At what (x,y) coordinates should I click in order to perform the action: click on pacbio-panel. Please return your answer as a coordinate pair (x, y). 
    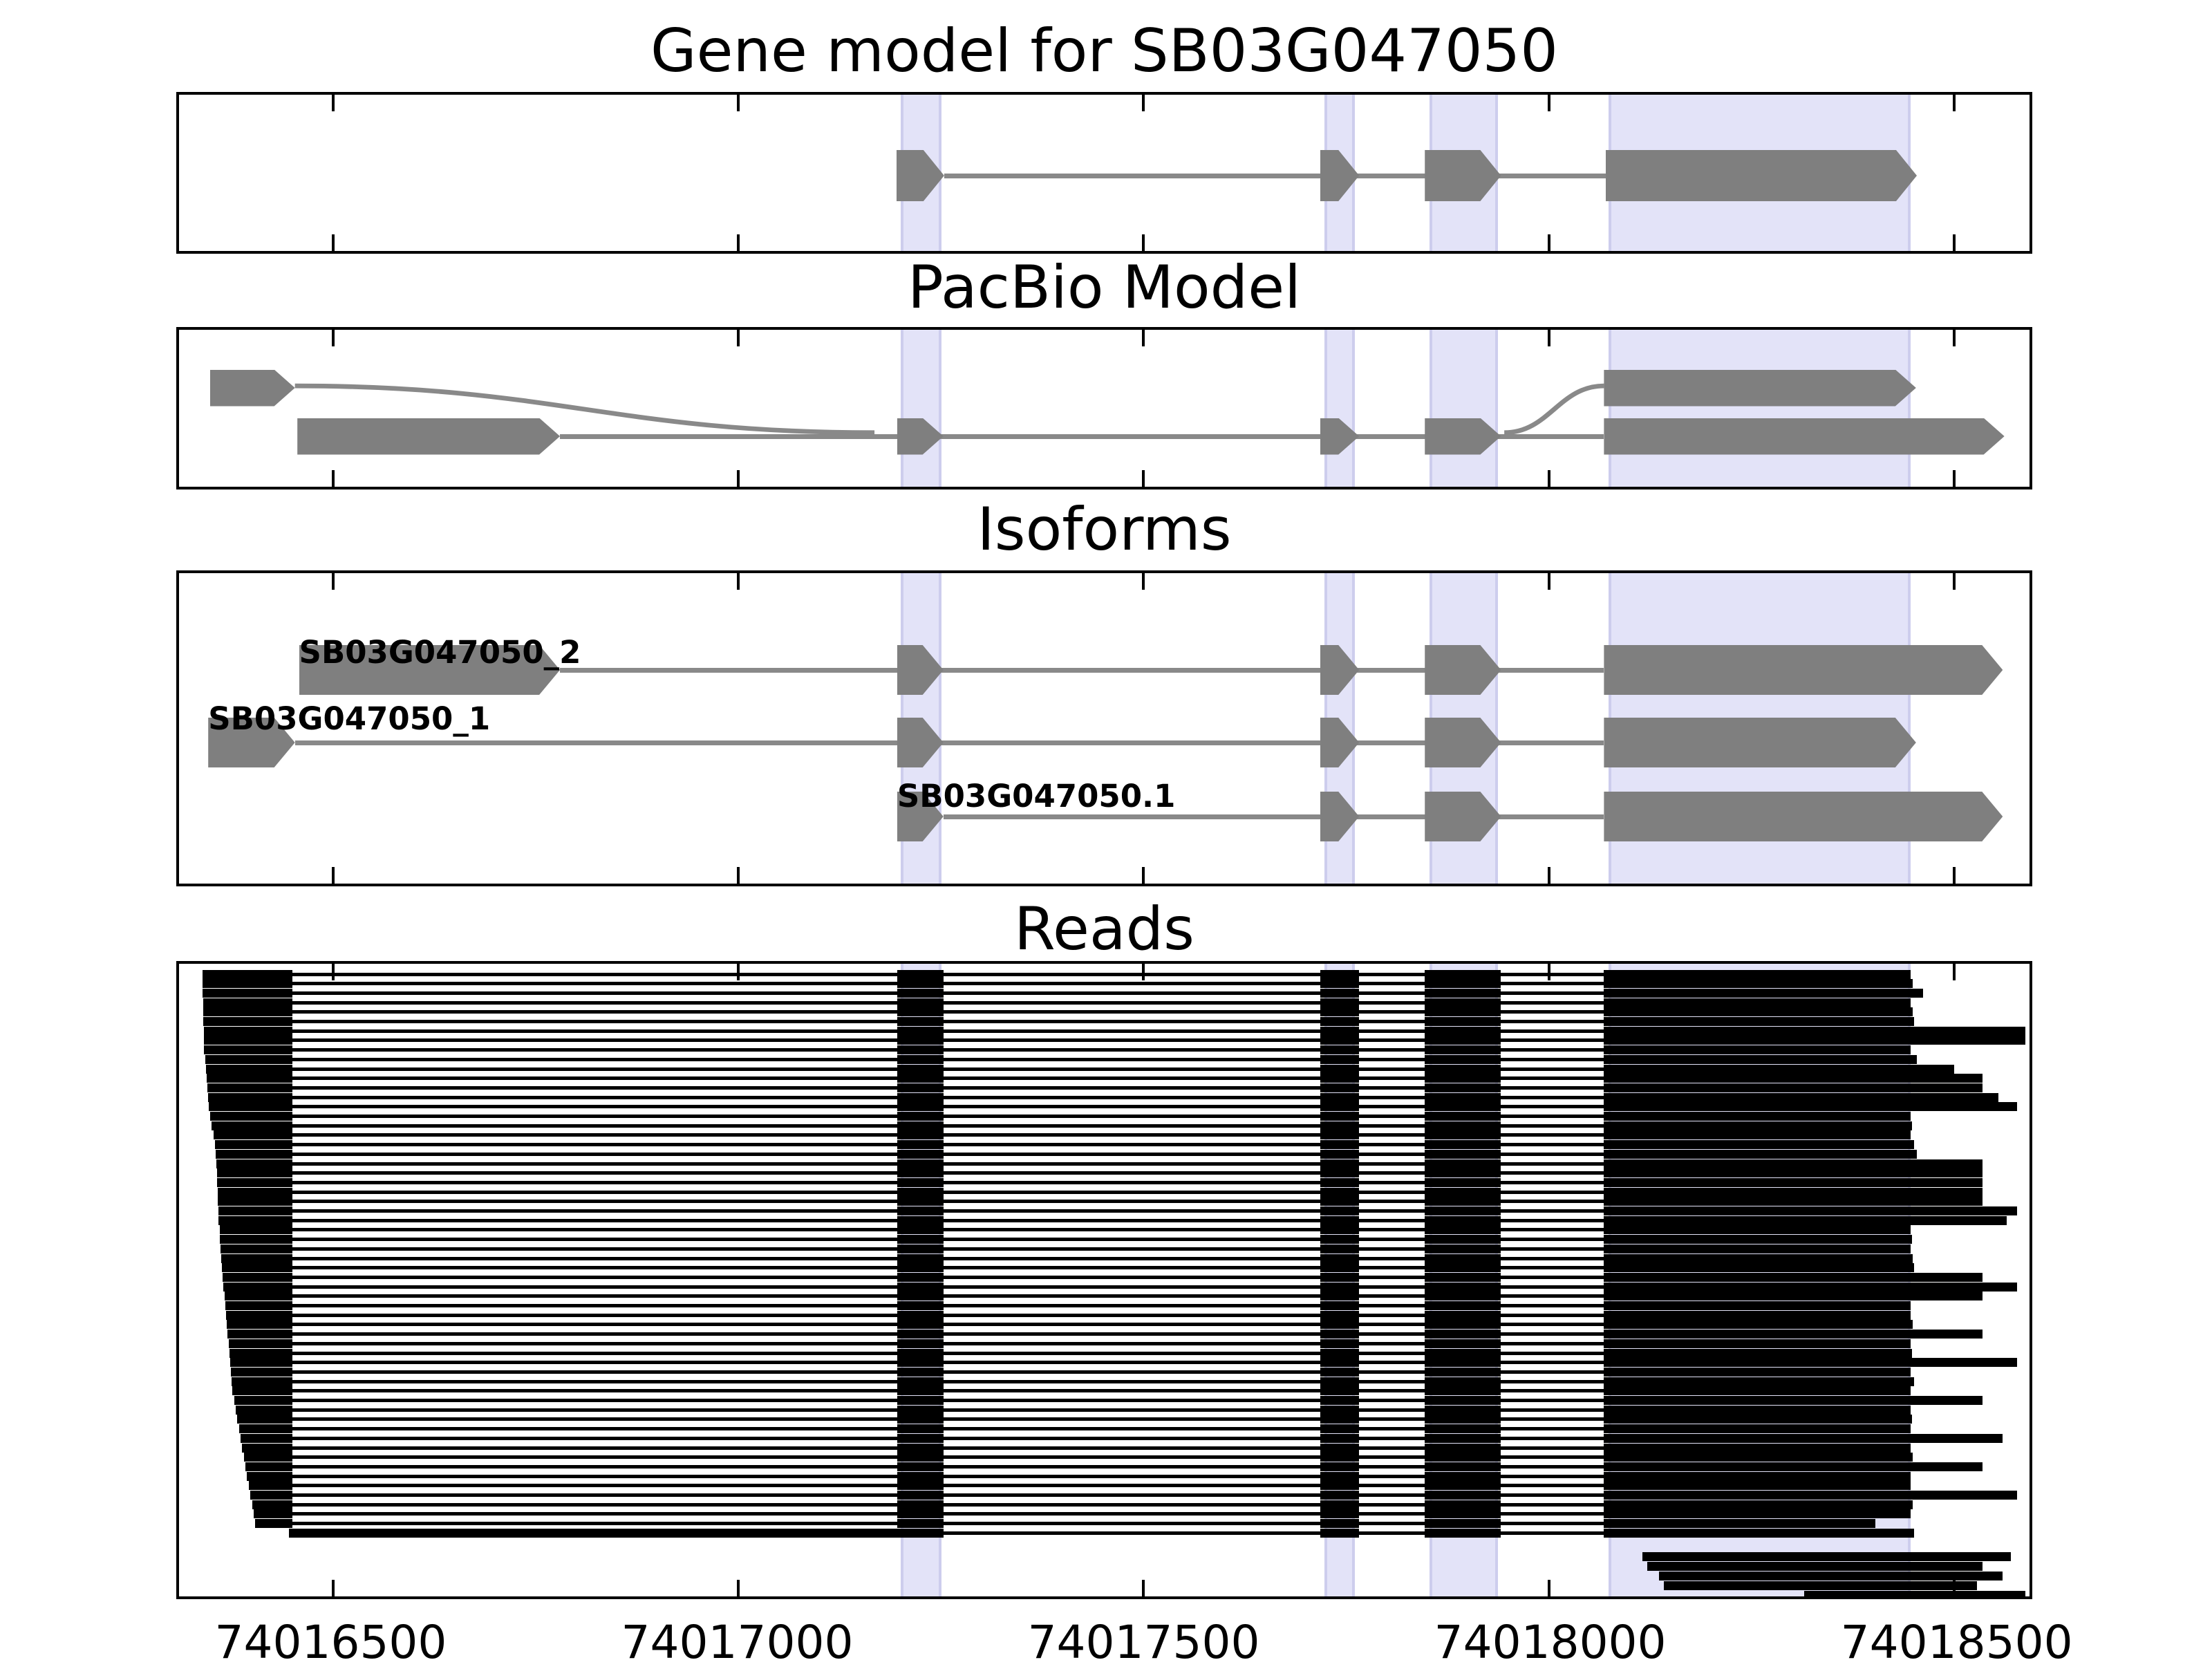
    Looking at the image, I should click on (1104, 408).